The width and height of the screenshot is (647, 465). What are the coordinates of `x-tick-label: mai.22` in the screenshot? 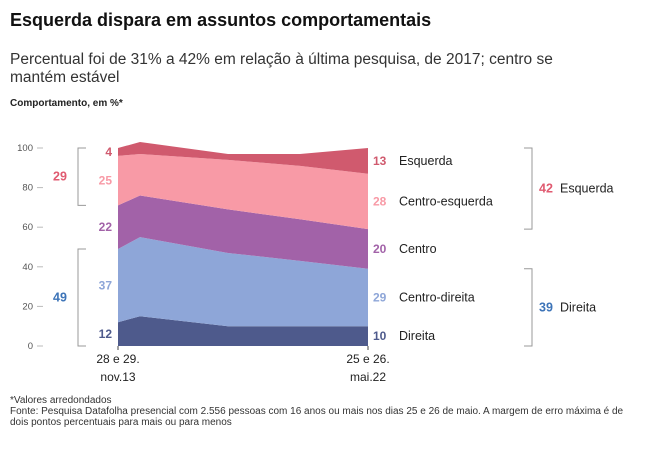 It's located at (368, 377).